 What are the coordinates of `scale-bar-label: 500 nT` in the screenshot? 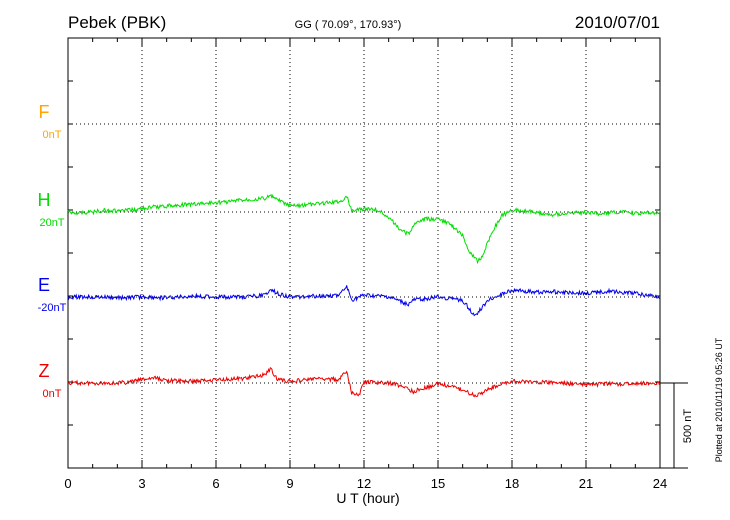 It's located at (688, 426).